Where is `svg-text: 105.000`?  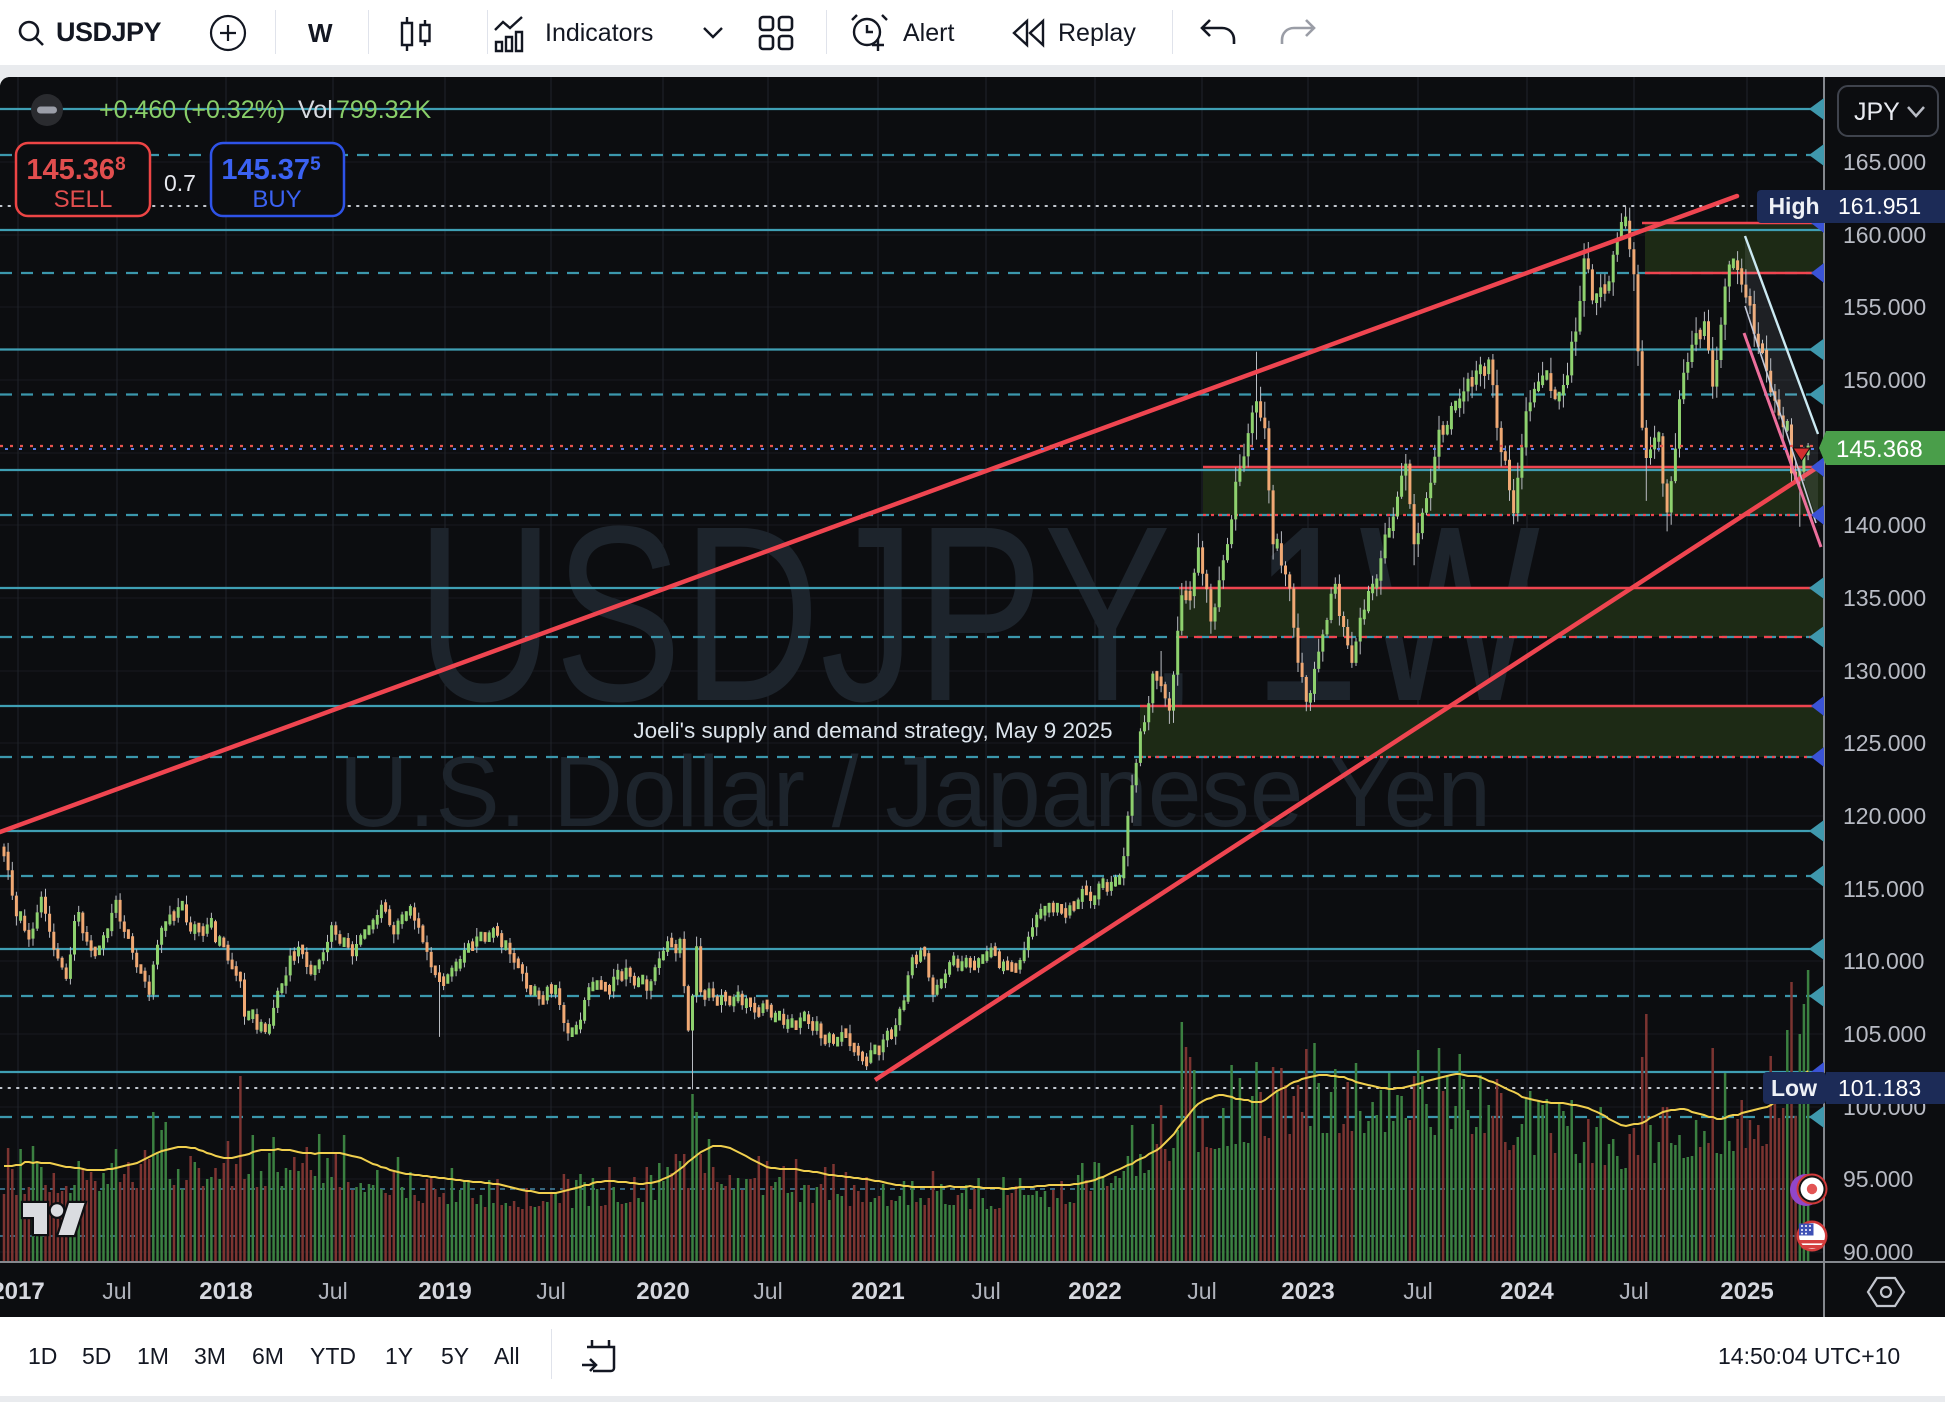
svg-text: 105.000 is located at coordinates (1884, 1034).